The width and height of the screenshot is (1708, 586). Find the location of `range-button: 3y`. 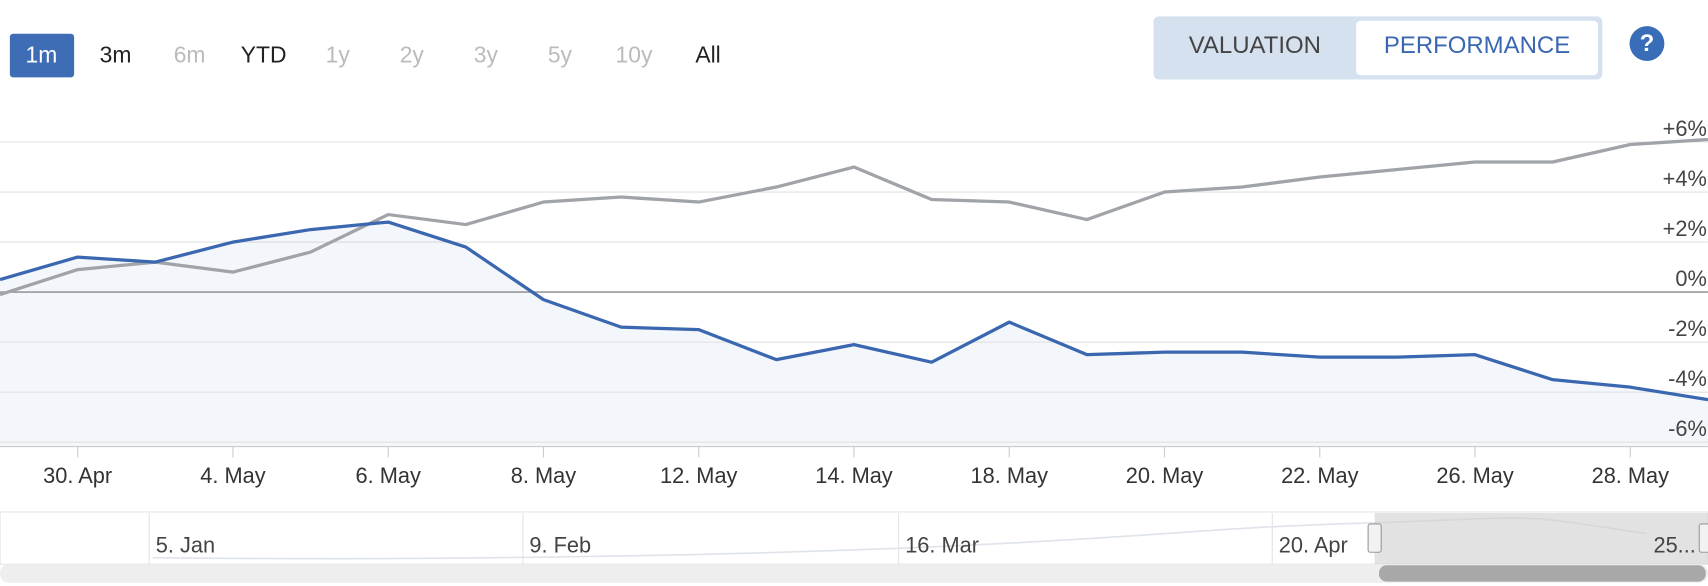

range-button: 3y is located at coordinates (486, 55).